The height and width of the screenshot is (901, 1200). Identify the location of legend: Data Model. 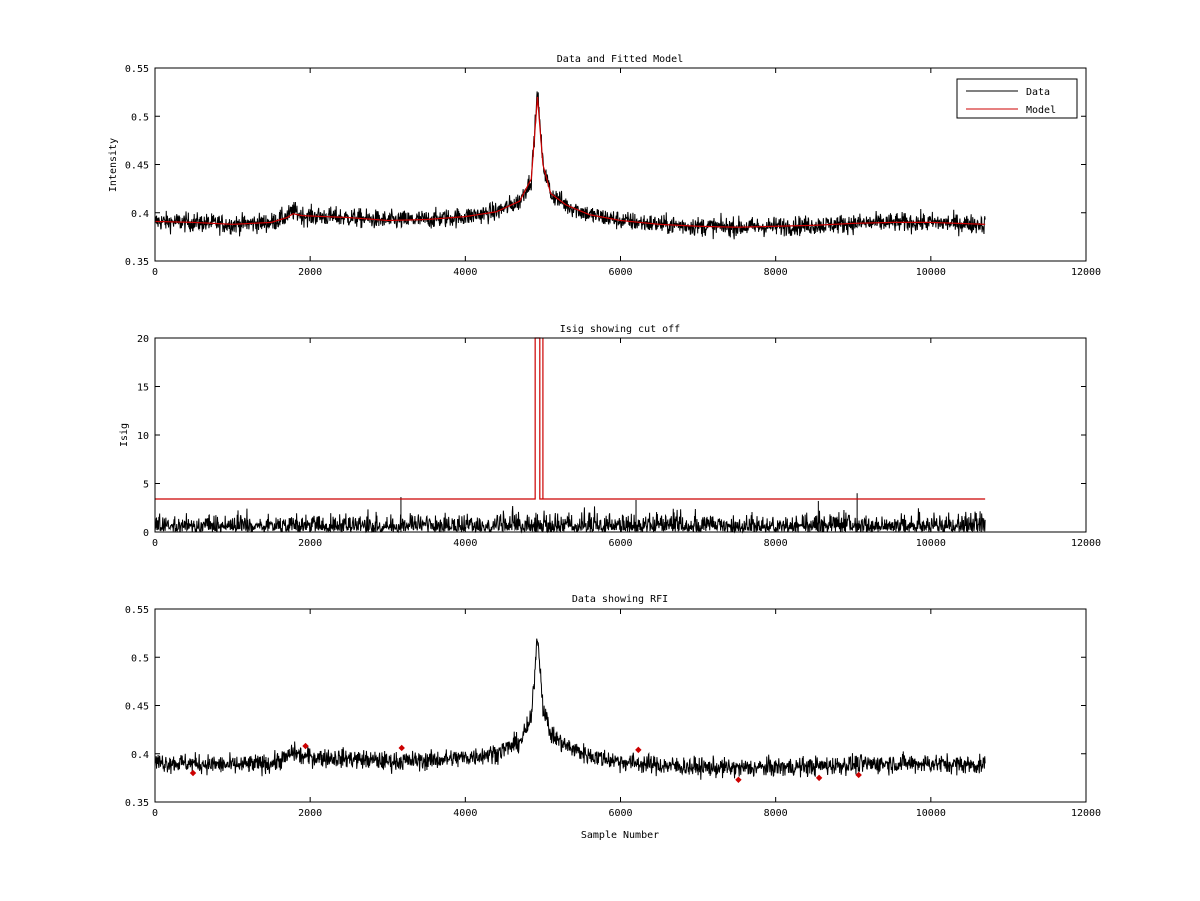
(1017, 98).